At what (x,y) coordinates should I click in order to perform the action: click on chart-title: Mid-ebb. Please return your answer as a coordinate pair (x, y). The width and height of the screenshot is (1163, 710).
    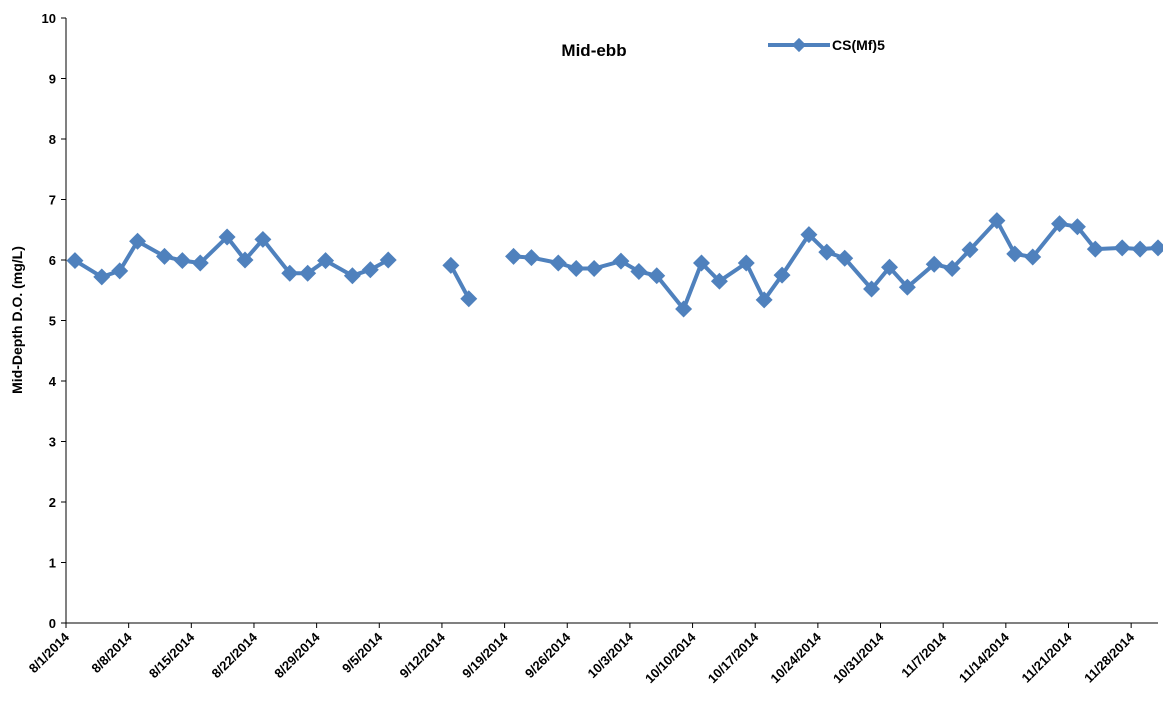
    Looking at the image, I should click on (593, 50).